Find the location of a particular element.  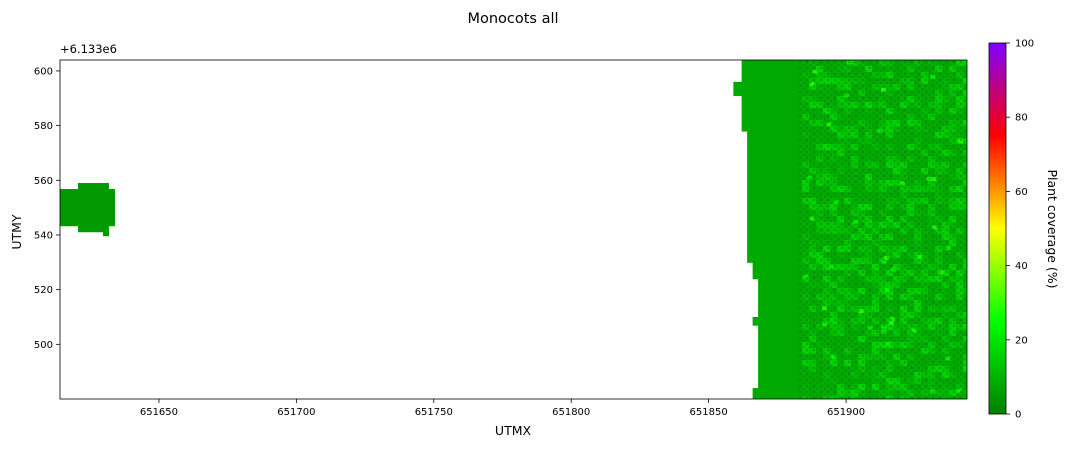

y-offset-label: +6.133e6 is located at coordinates (88, 49).